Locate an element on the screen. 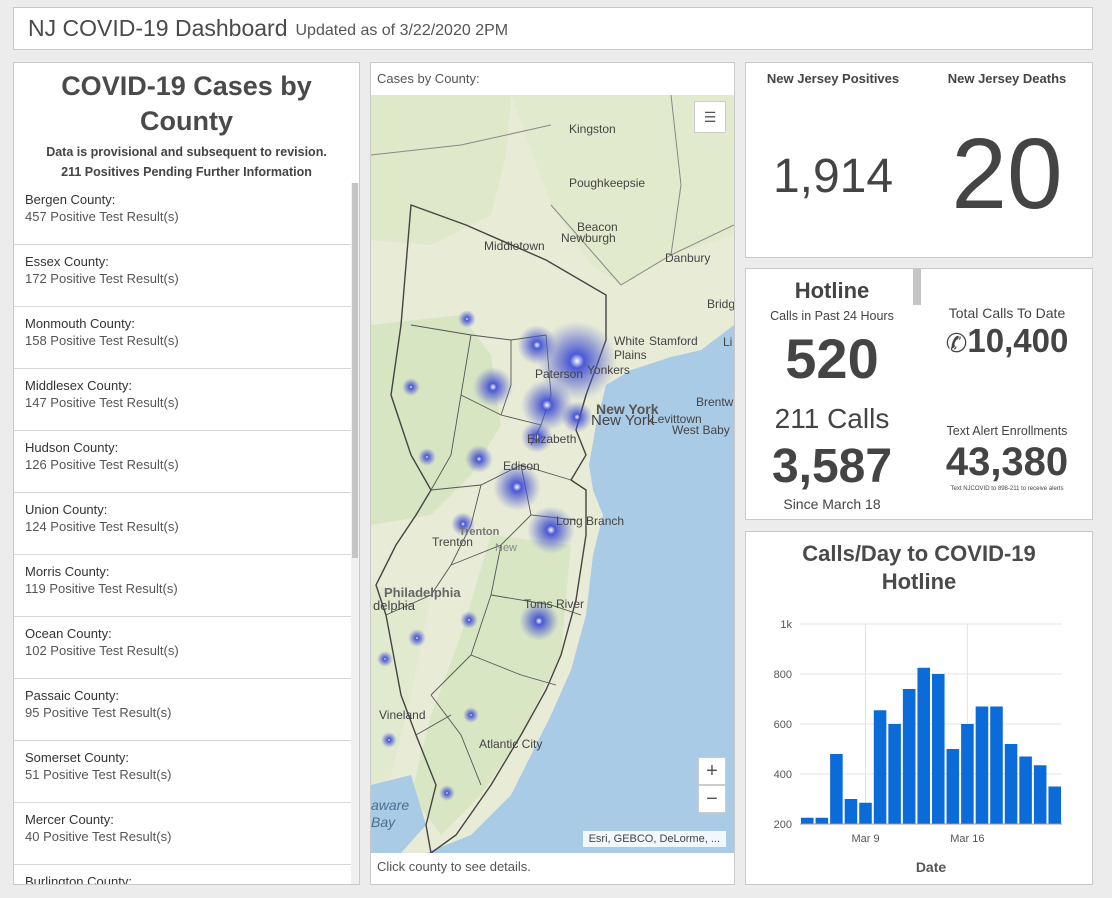  place-yonkers: Yonkers is located at coordinates (608, 370).